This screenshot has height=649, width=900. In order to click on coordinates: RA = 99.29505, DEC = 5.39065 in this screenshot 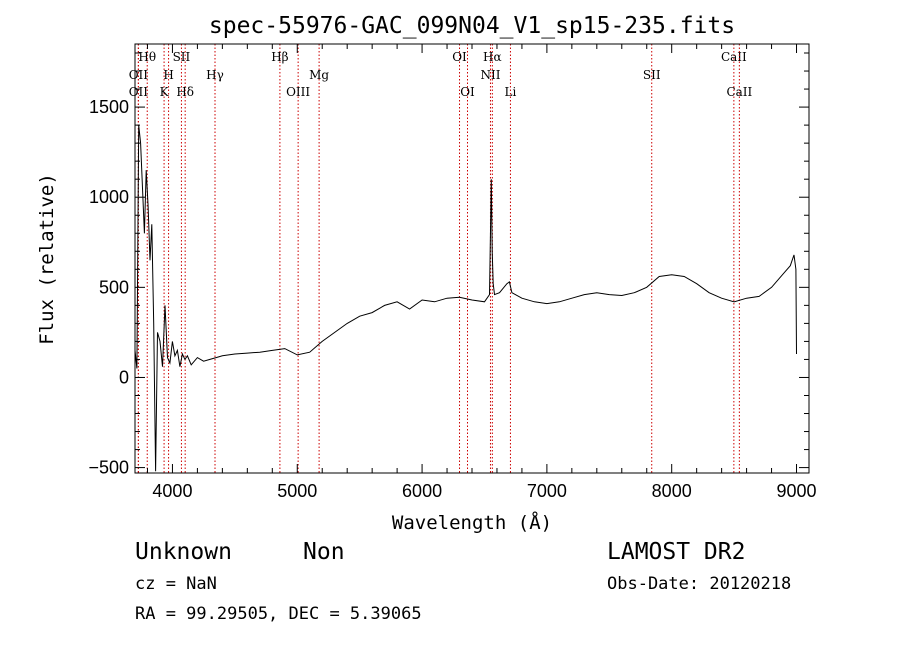, I will do `click(278, 614)`.